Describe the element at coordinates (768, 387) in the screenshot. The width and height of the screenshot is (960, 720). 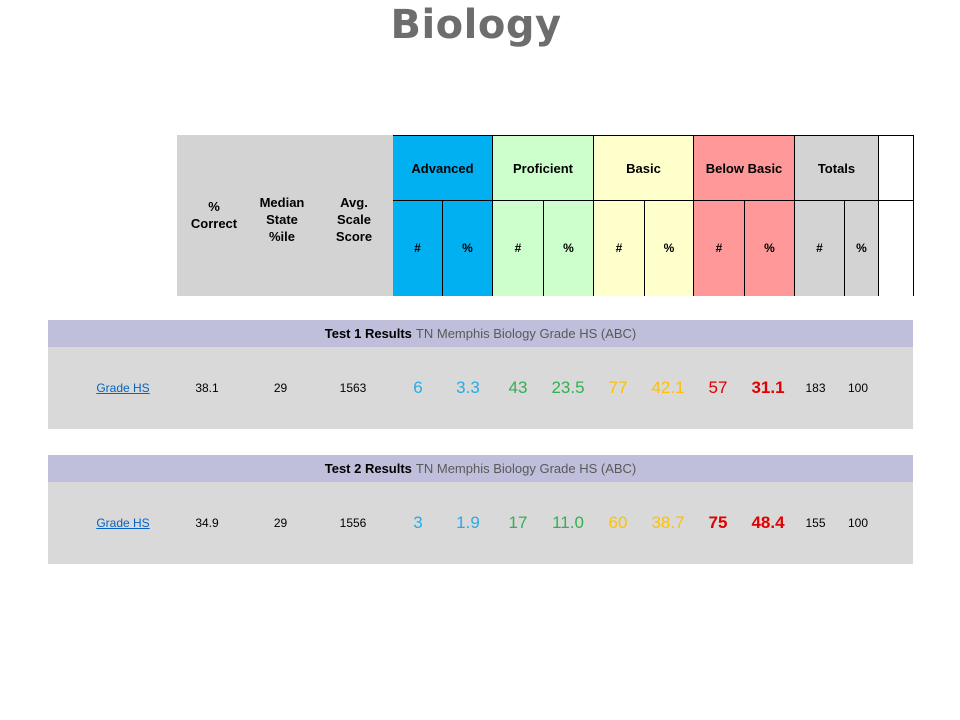
I see `below-basic-pct: 31.1` at that location.